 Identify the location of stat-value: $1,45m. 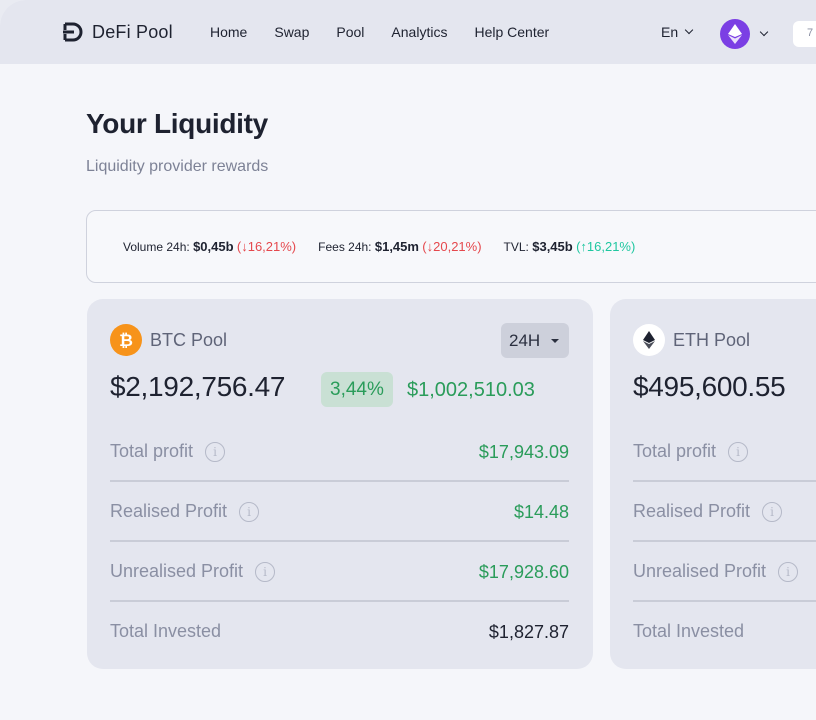
(396, 246).